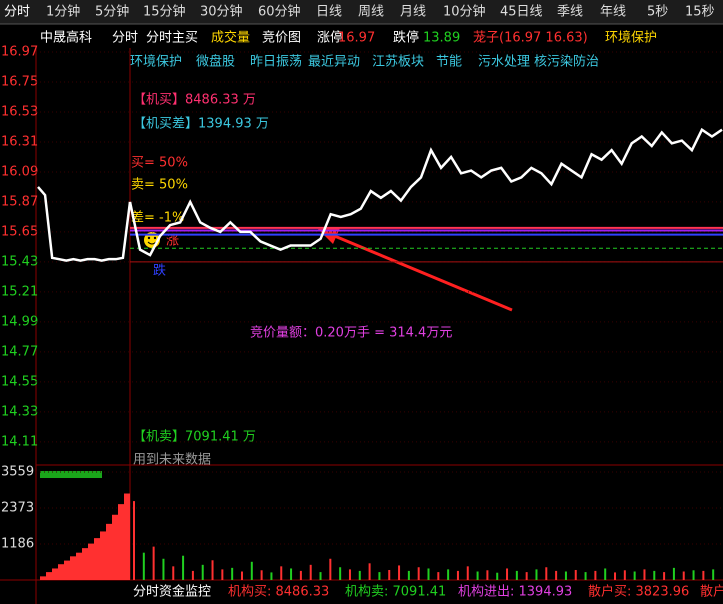 The height and width of the screenshot is (604, 723). Describe the element at coordinates (19, 171) in the screenshot. I see `y-tick-label: 16.09` at that location.